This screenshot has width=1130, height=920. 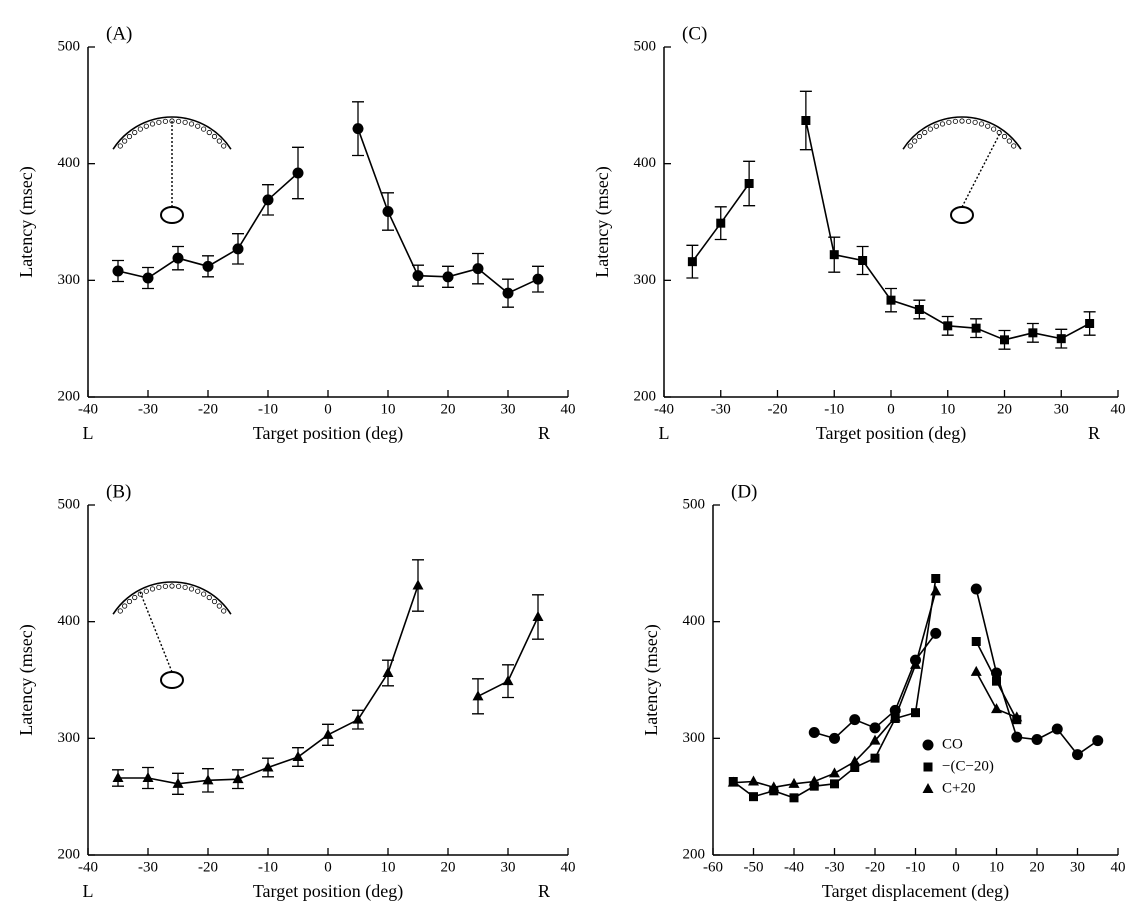 I want to click on x-tick-label: 30, so click(x=508, y=409).